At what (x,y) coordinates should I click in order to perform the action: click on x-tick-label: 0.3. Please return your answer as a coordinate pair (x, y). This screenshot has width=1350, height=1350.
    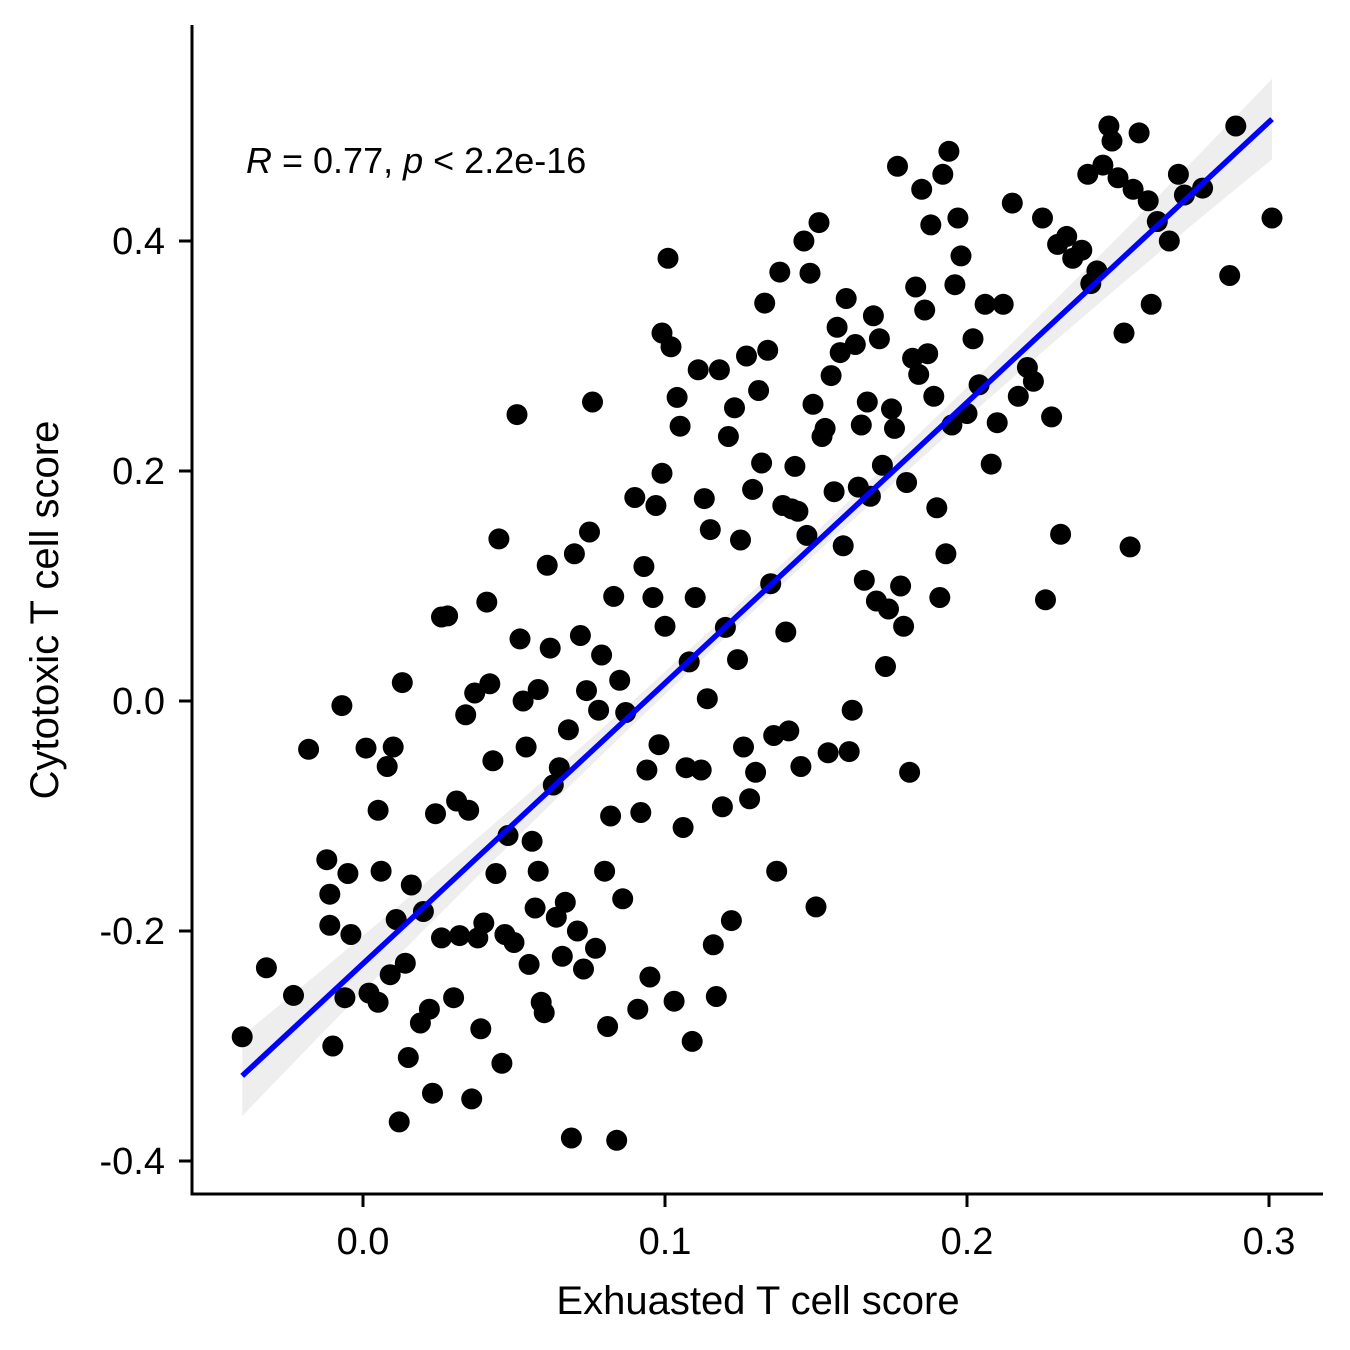
    Looking at the image, I should click on (1269, 1242).